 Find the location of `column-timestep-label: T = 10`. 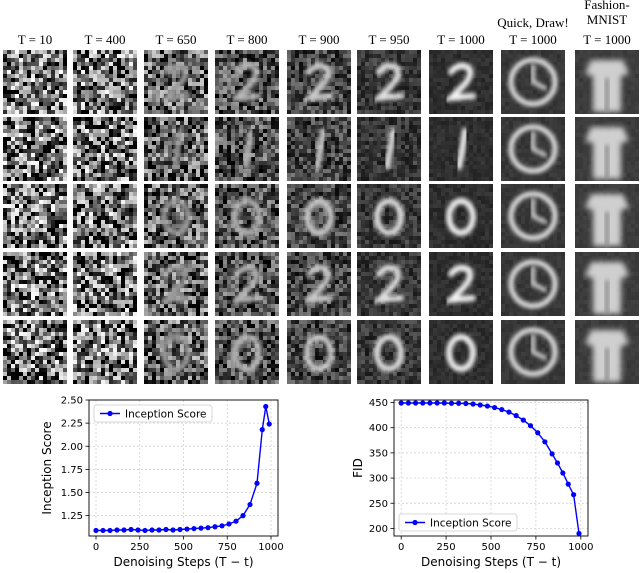

column-timestep-label: T = 10 is located at coordinates (35, 39).